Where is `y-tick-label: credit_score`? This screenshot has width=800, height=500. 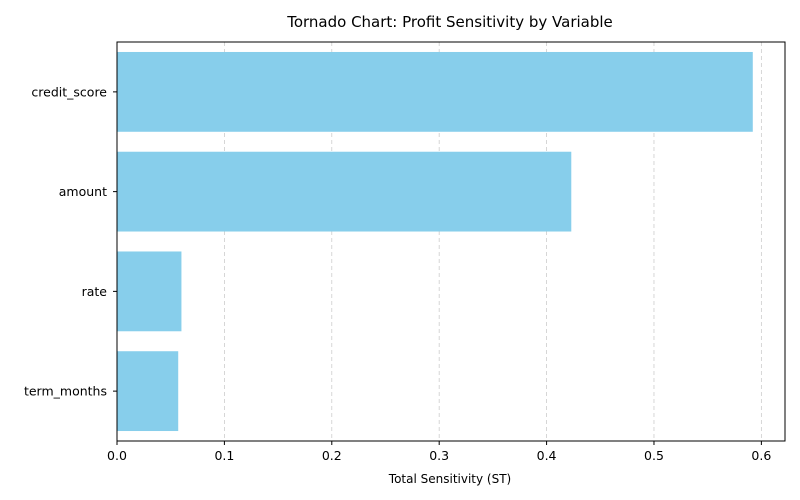
y-tick-label: credit_score is located at coordinates (69, 91).